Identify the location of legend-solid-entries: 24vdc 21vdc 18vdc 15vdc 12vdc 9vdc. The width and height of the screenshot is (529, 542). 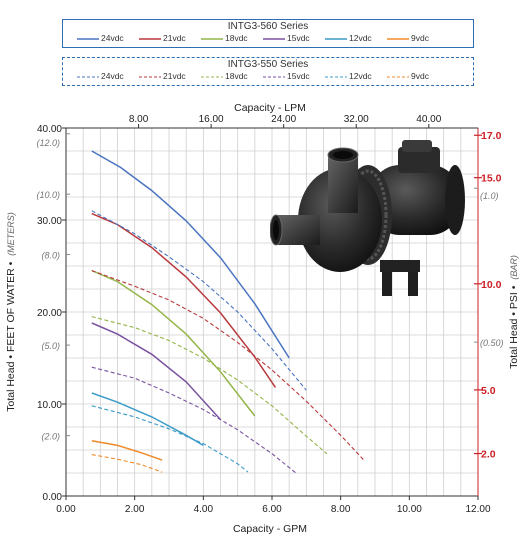
(268, 39).